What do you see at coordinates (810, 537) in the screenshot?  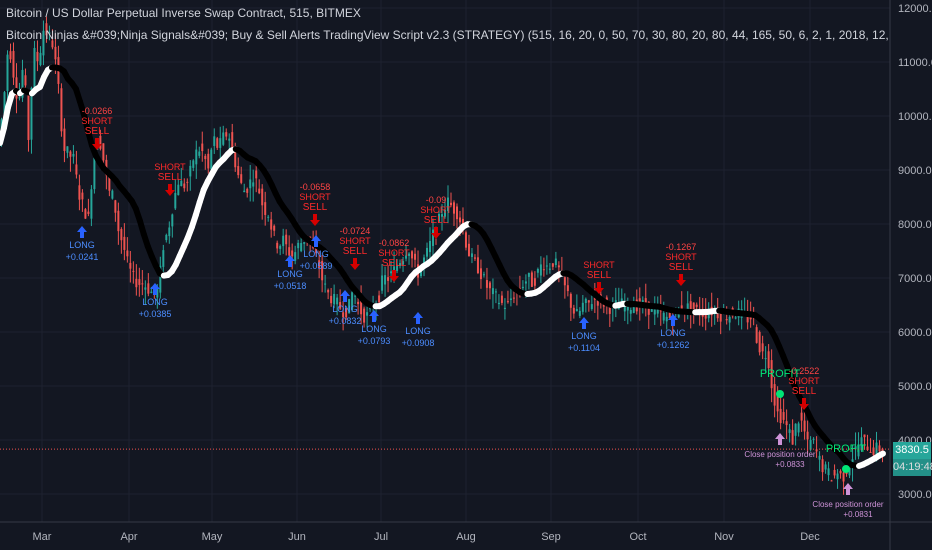 I see `time-axis-label: Dec` at bounding box center [810, 537].